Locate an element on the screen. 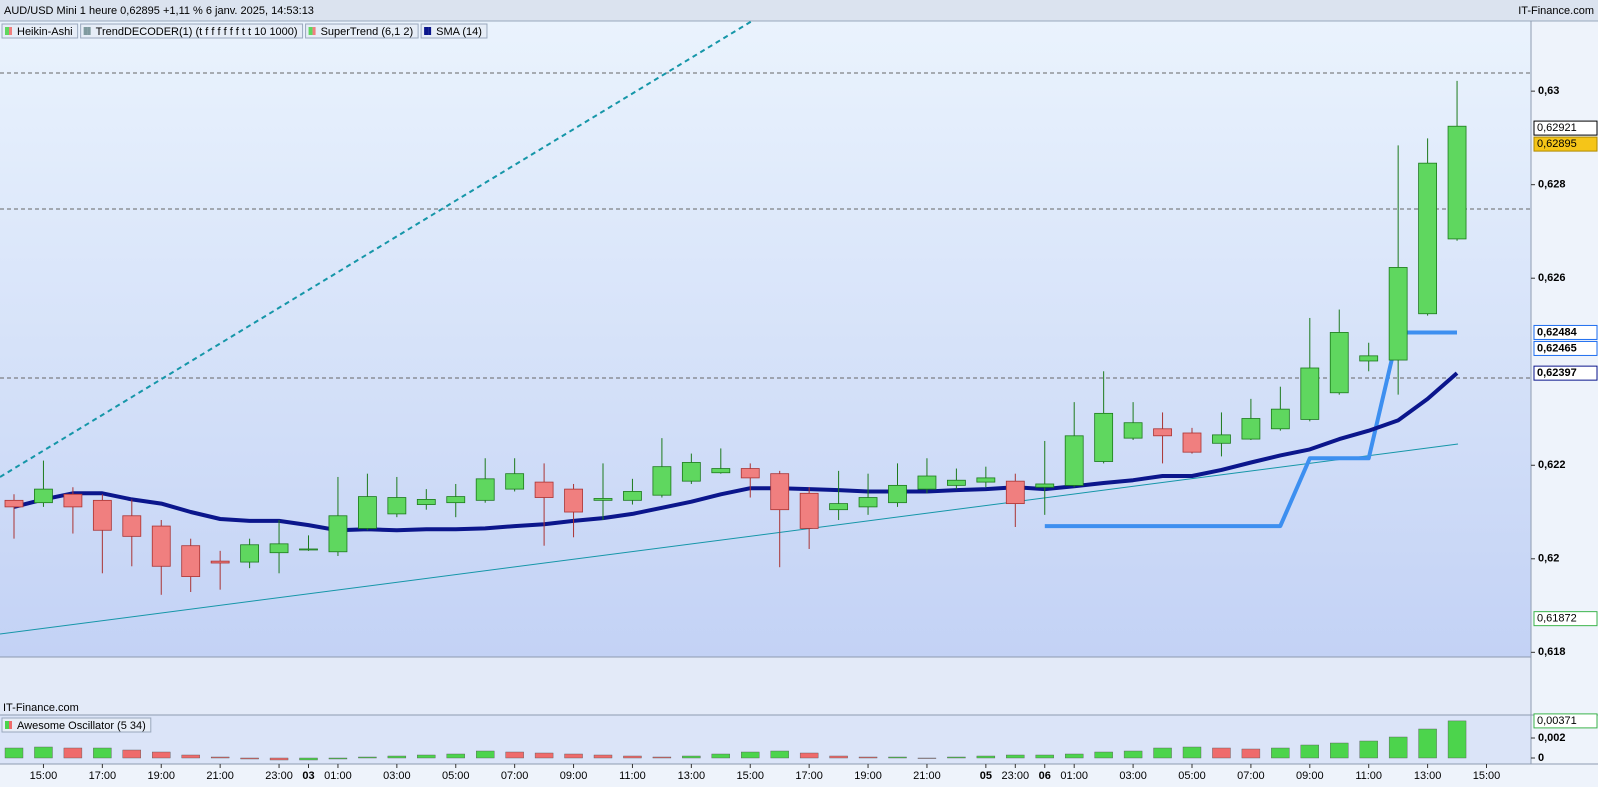  price-tag-label: 0,62921 is located at coordinates (1557, 128).